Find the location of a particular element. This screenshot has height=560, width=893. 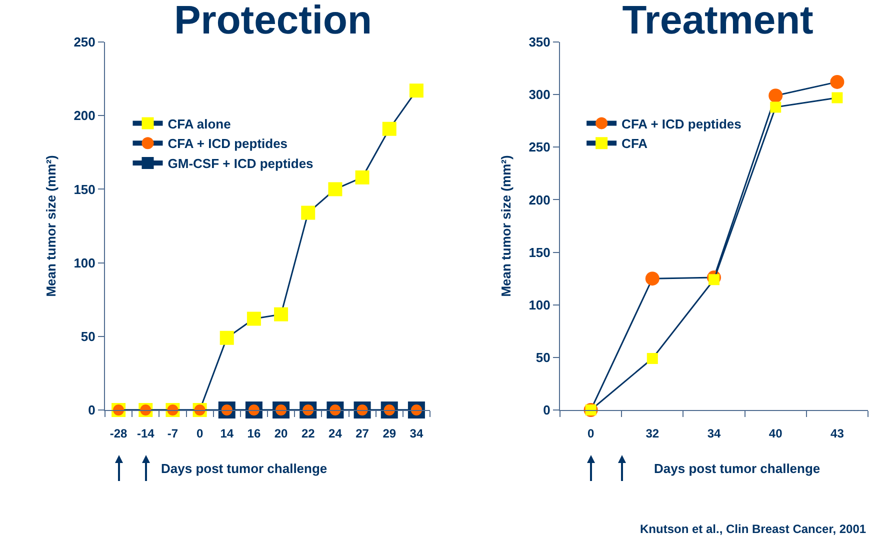

x-tick-label: -7 is located at coordinates (172, 433).